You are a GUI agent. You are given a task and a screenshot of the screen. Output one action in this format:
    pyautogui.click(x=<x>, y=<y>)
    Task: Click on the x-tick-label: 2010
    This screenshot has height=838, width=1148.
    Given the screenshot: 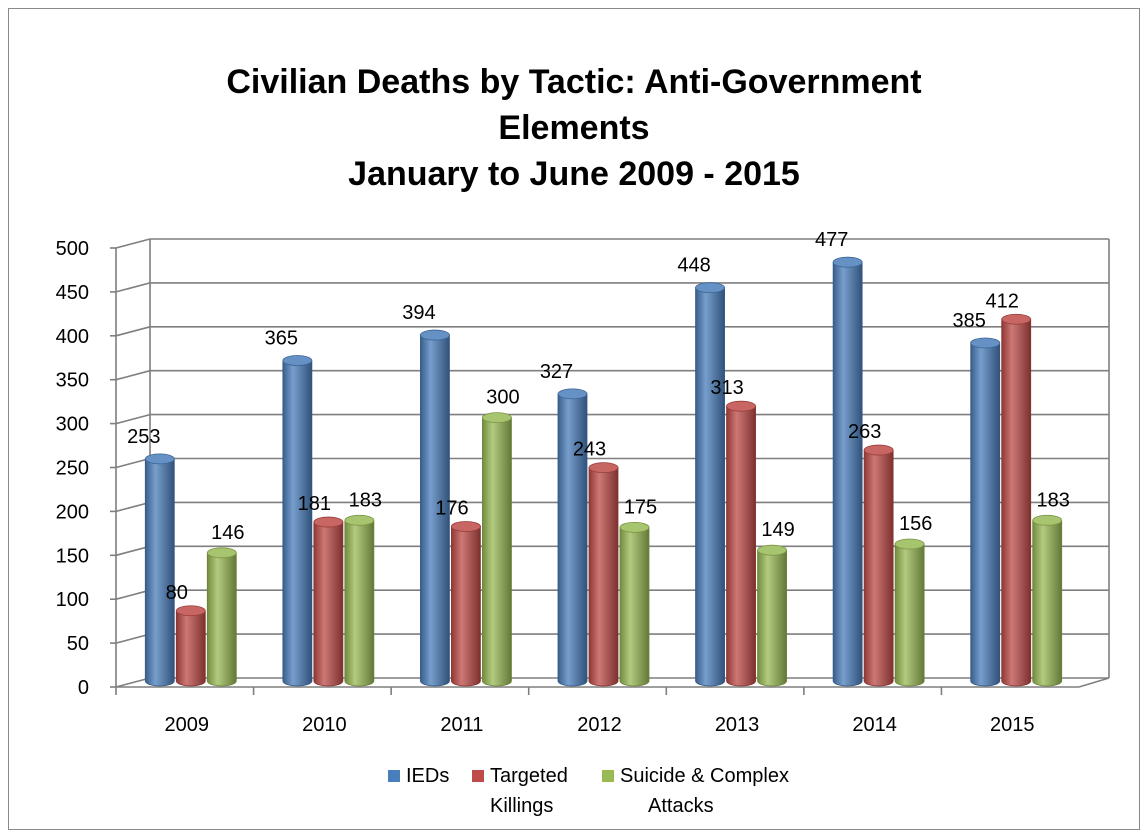 What is the action you would take?
    pyautogui.click(x=324, y=725)
    